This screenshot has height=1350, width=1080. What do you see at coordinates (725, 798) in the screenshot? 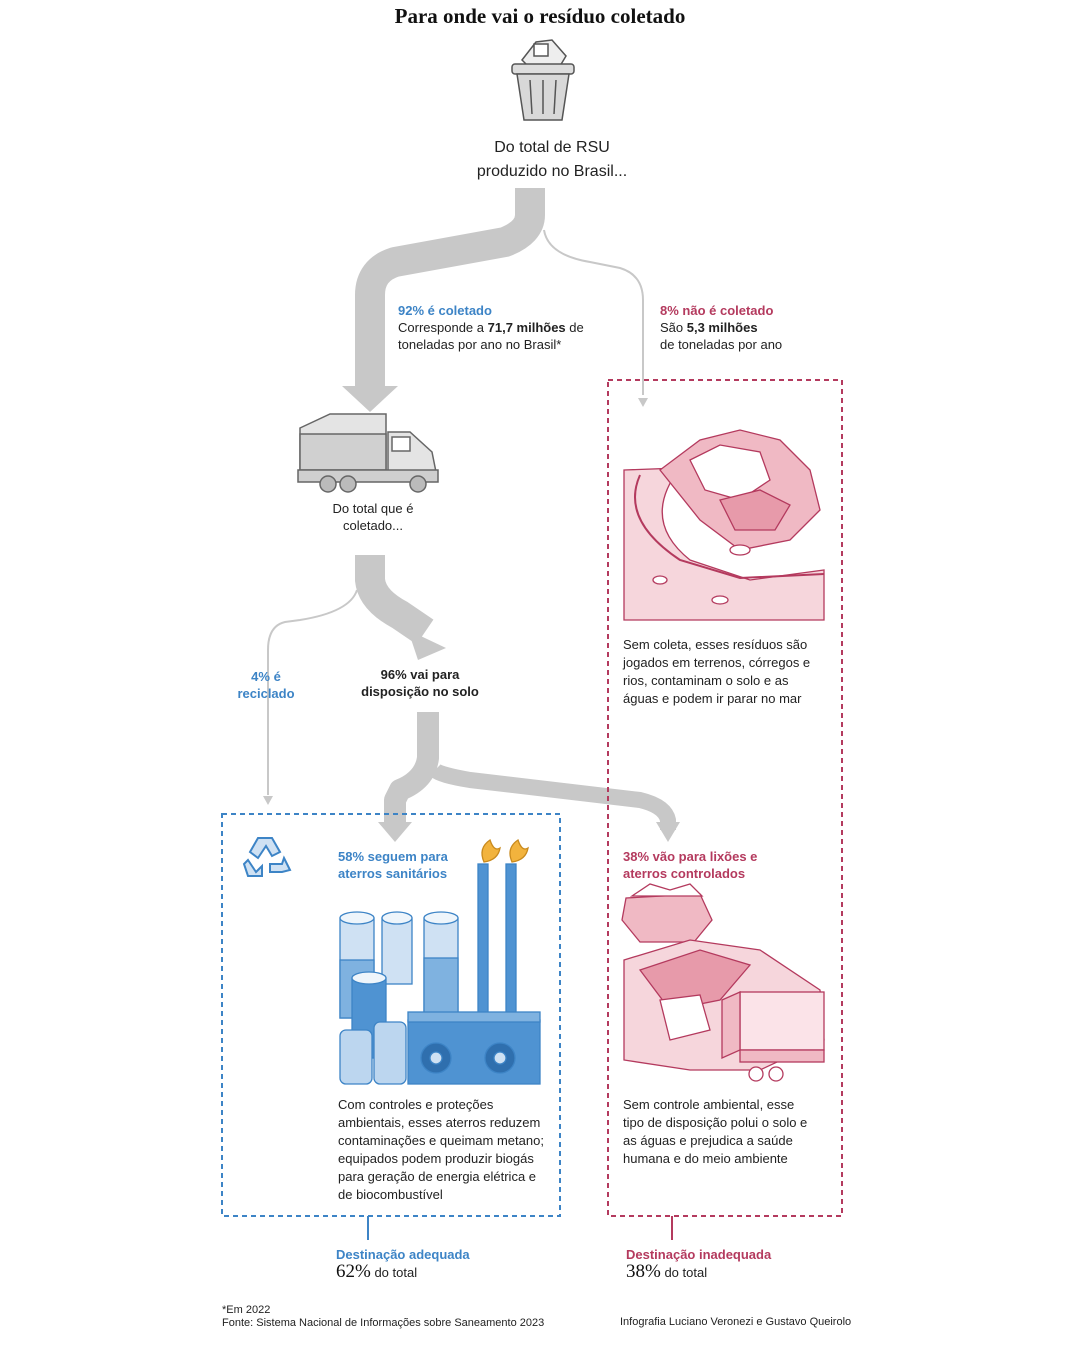
I see `inadequate-box` at bounding box center [725, 798].